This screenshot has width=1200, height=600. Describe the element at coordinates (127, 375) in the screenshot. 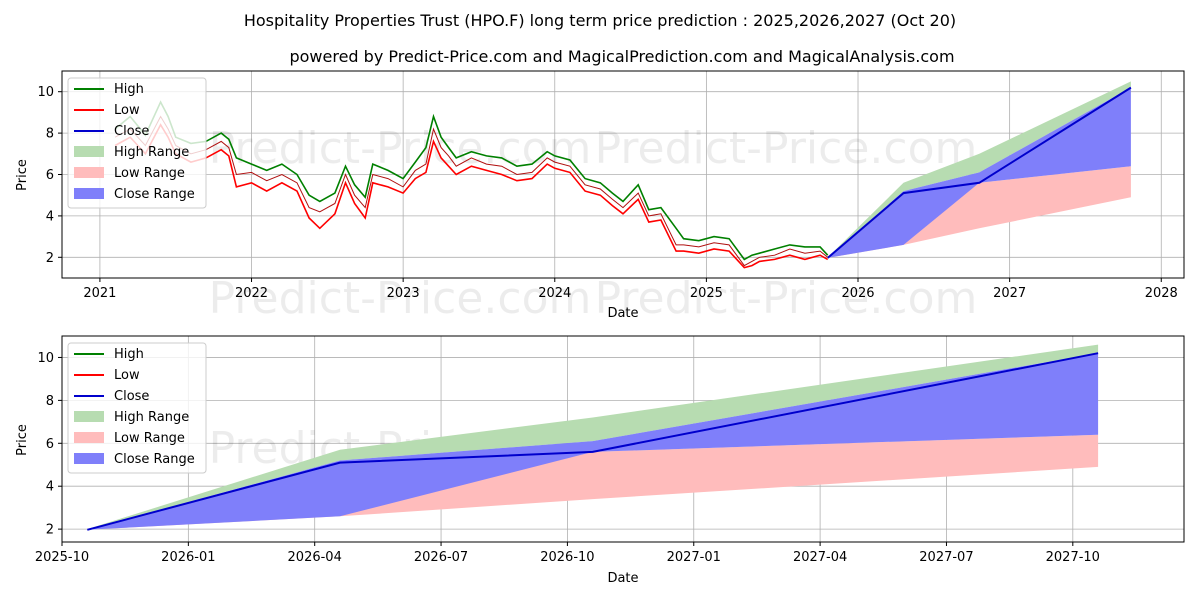

I see `bottom-legend-low-label: Low` at that location.